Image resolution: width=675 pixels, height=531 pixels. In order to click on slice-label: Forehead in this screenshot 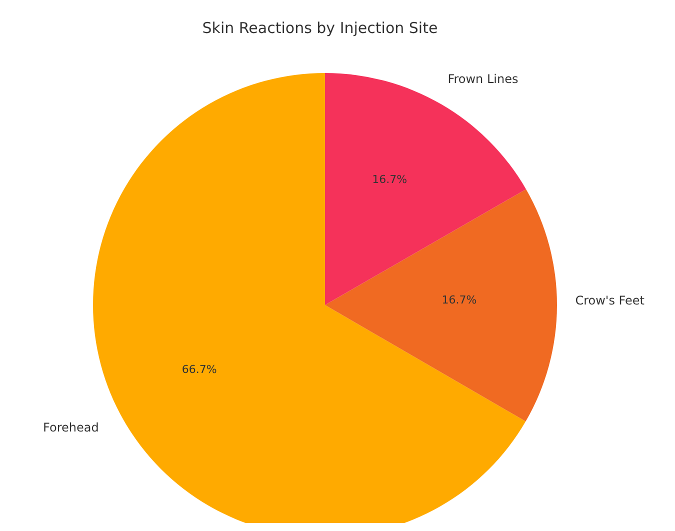, I will do `click(71, 427)`.